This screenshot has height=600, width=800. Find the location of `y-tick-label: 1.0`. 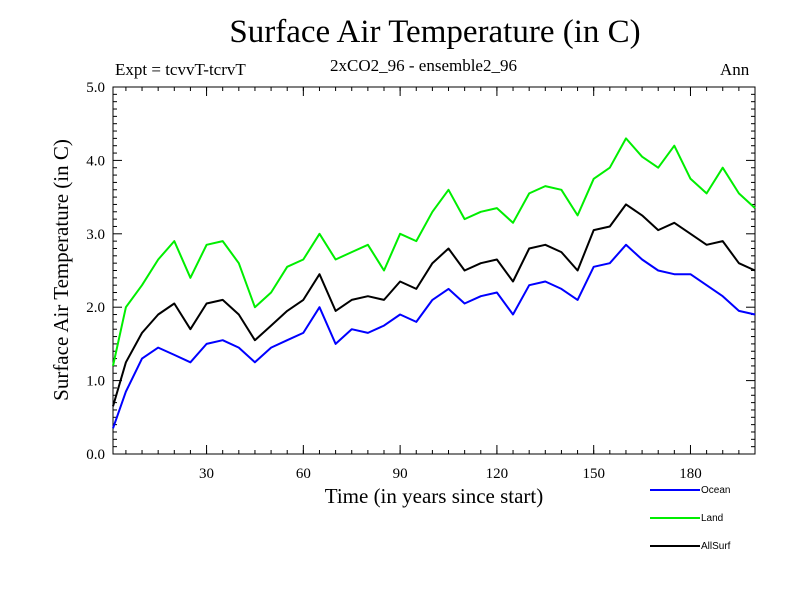

y-tick-label: 1.0 is located at coordinates (95, 382).